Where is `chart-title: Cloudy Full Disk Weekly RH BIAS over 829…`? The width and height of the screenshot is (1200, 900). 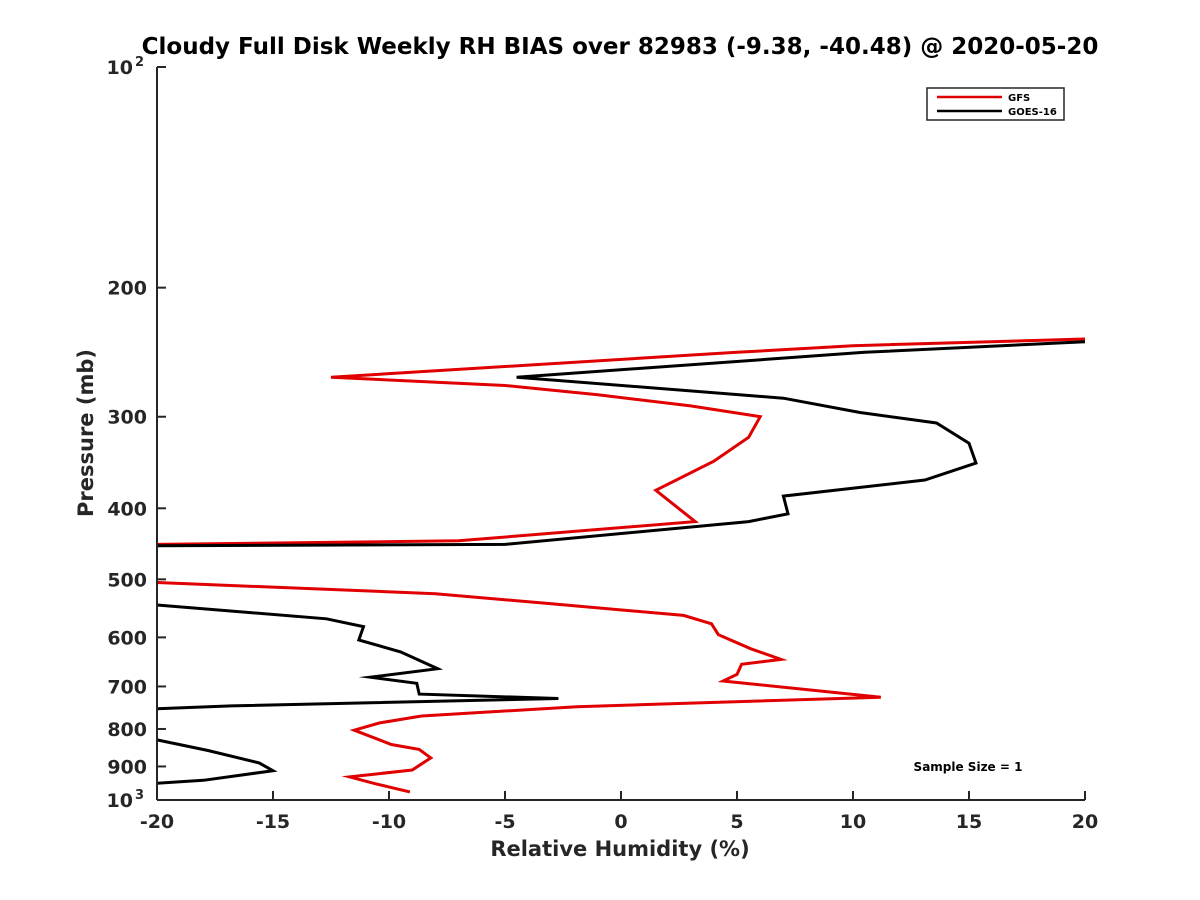 chart-title: Cloudy Full Disk Weekly RH BIAS over 829… is located at coordinates (620, 47).